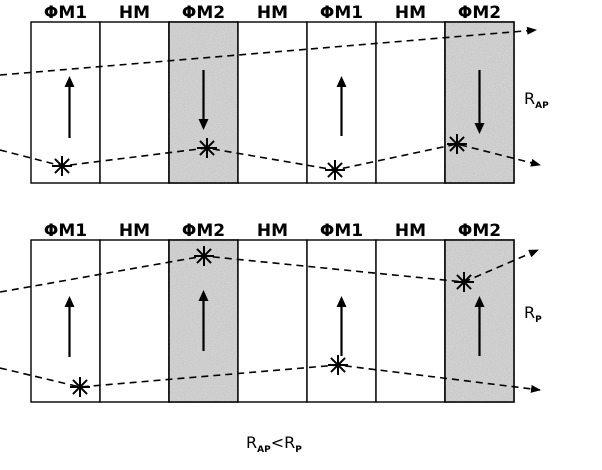  I want to click on layer-labels-top: ΦM1 HM ΦM2 HM ΦM1 HM ΦM2, so click(272, 13).